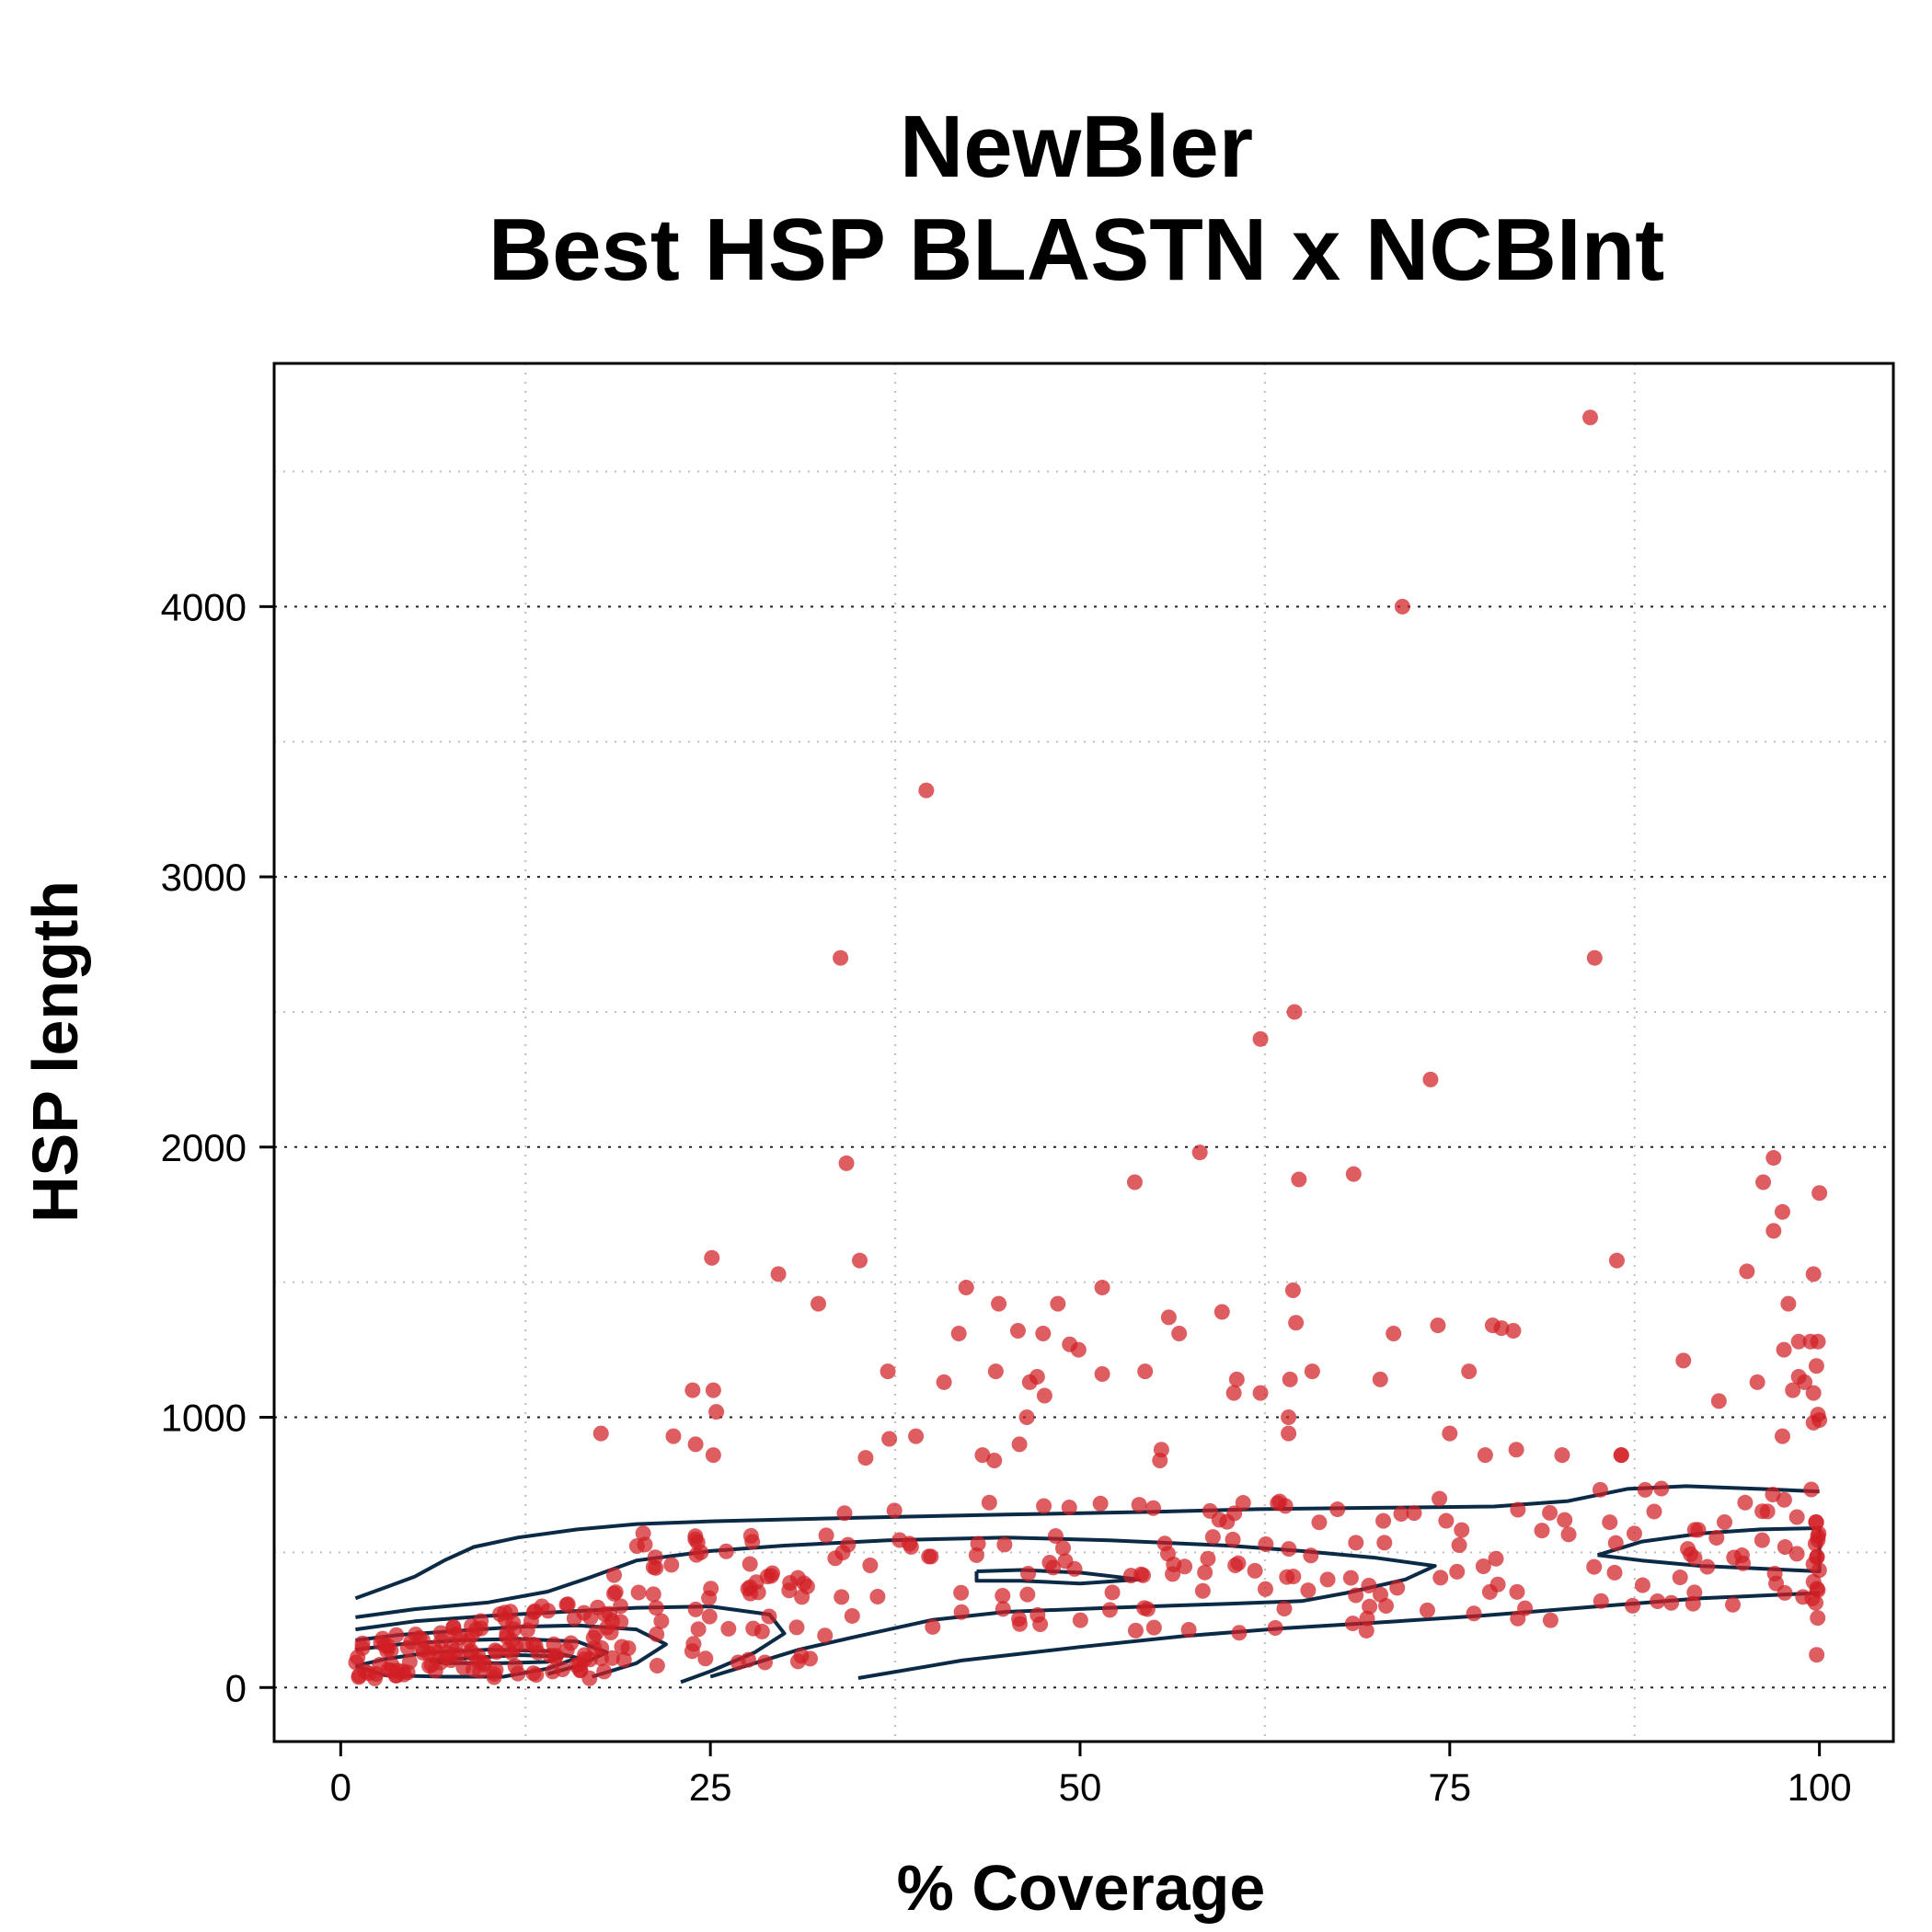 The height and width of the screenshot is (1932, 1932). Describe the element at coordinates (1076, 198) in the screenshot. I see `chart-title: NewBler Best HSP BLASTN x NCBInt` at that location.